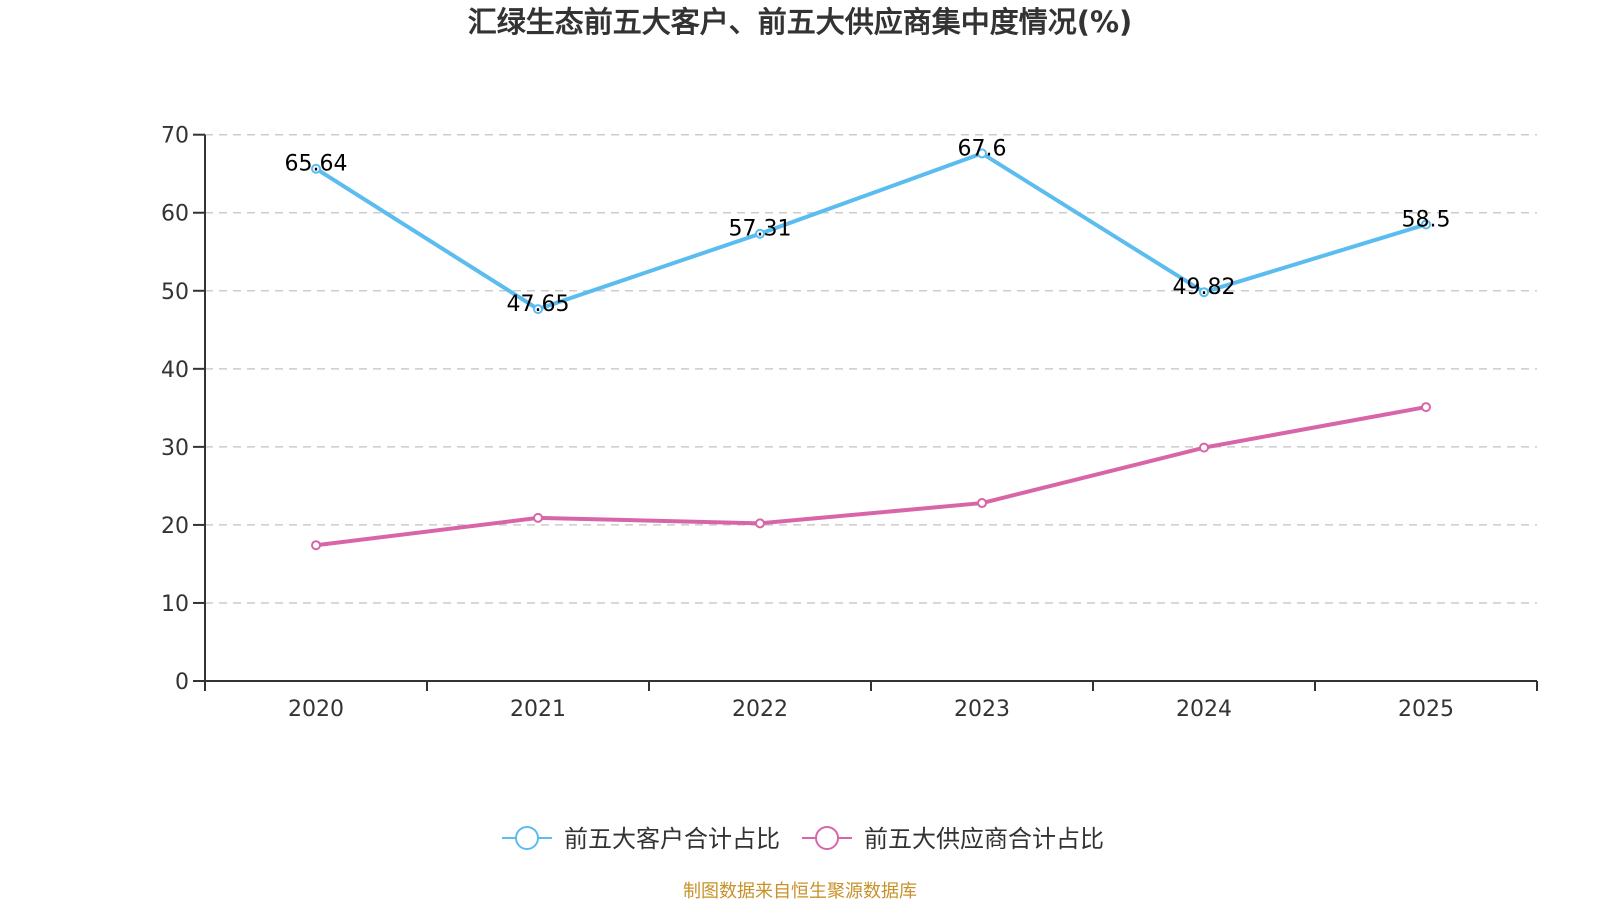 This screenshot has width=1600, height=900. What do you see at coordinates (316, 709) in the screenshot?
I see `x-tick-label: 2020` at bounding box center [316, 709].